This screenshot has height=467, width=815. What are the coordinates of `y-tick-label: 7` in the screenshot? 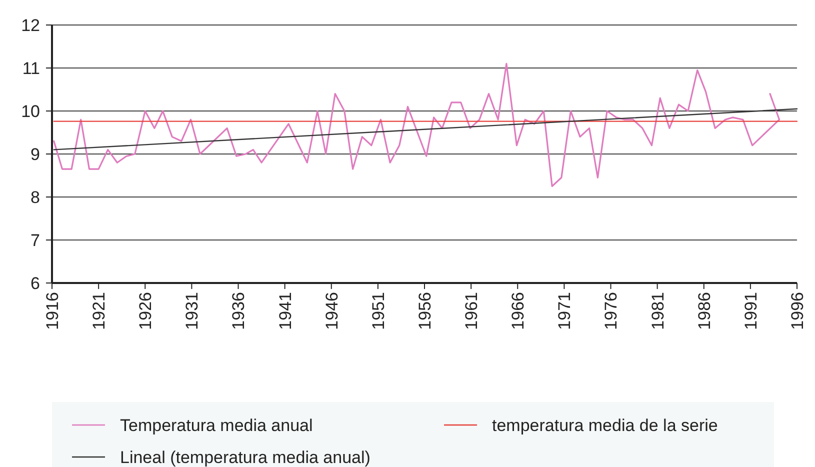 It's located at (35, 240).